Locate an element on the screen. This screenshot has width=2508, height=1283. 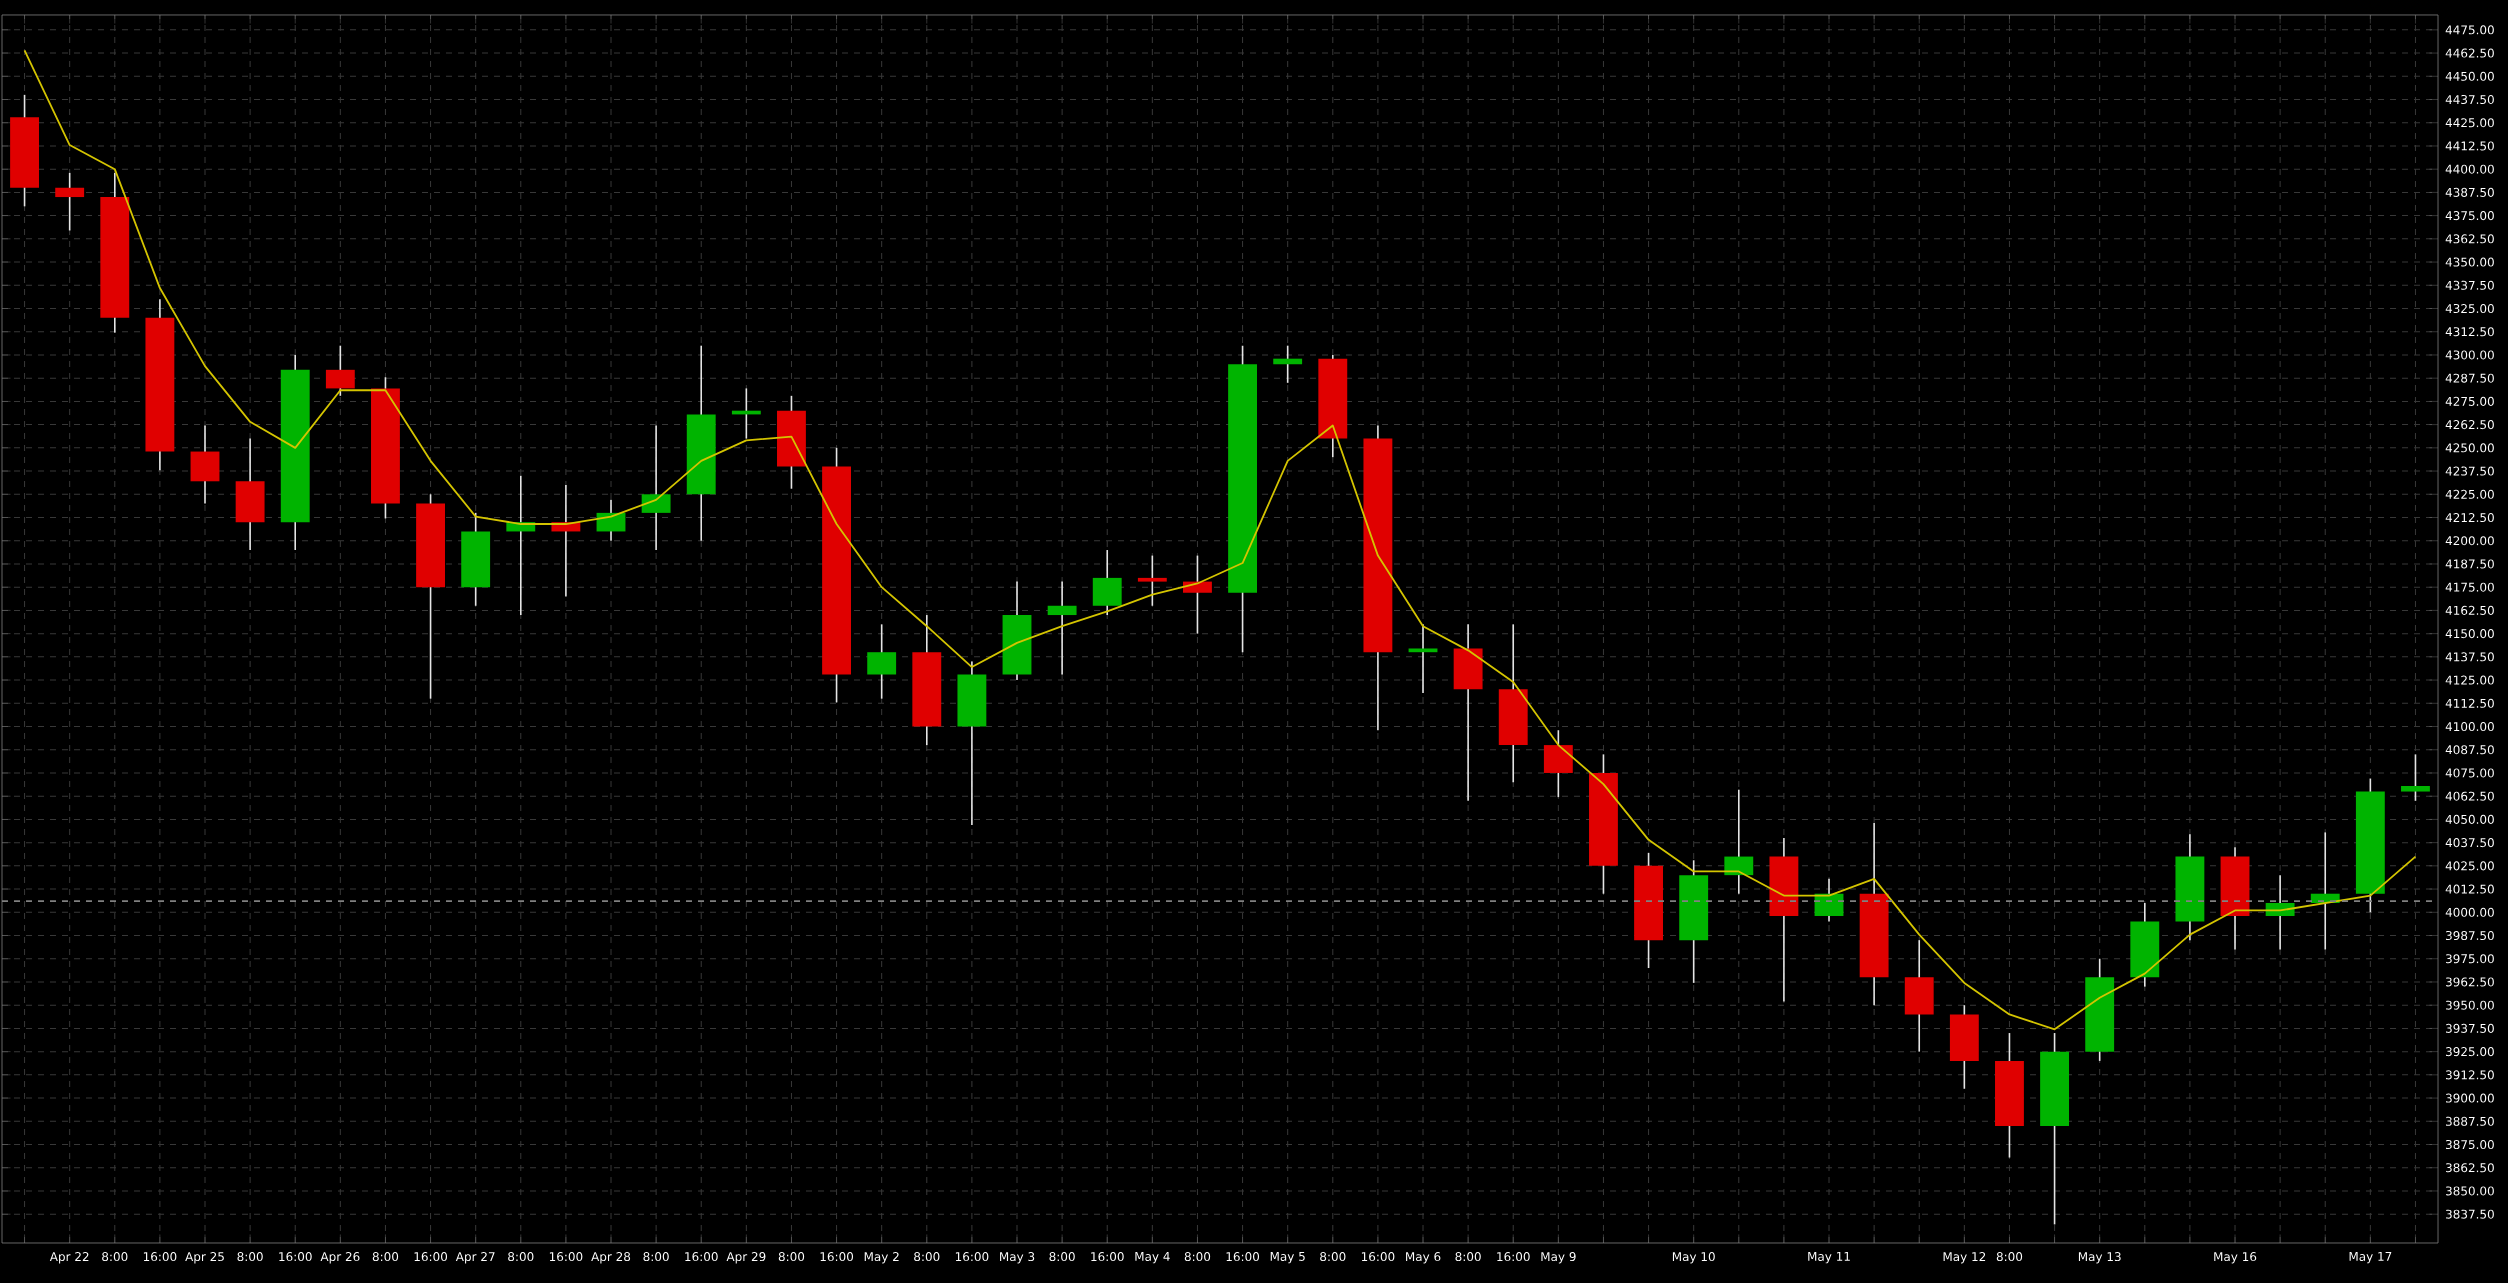
x-tick-label: May 17 is located at coordinates (2370, 1258).